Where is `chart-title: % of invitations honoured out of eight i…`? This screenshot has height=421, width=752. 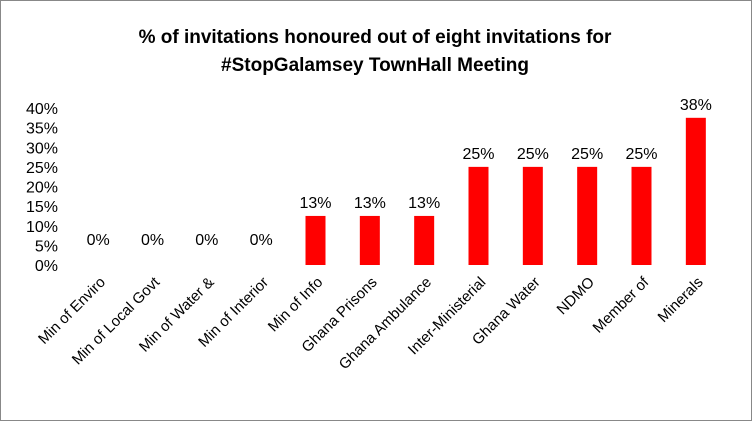
chart-title: % of invitations honoured out of eight i… is located at coordinates (375, 52).